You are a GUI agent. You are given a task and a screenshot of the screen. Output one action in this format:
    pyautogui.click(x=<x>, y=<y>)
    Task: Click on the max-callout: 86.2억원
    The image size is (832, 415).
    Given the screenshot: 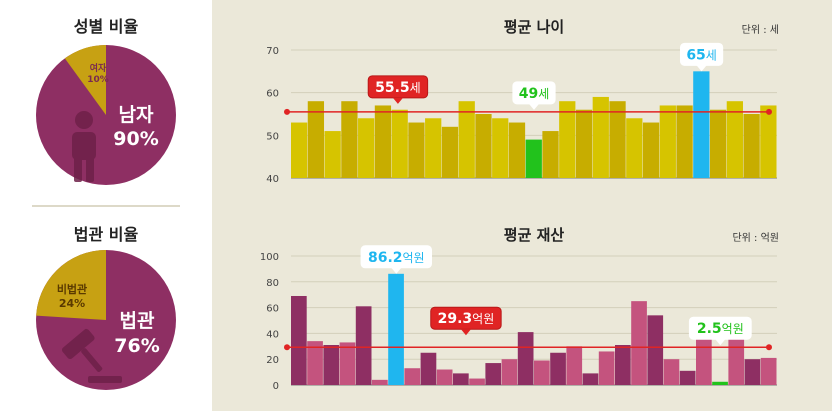 What is the action you would take?
    pyautogui.click(x=396, y=259)
    